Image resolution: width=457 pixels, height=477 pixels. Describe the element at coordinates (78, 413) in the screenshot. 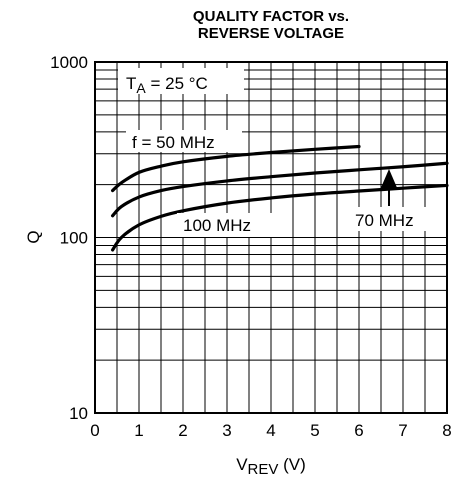

I see `y-tick-label: 10` at that location.